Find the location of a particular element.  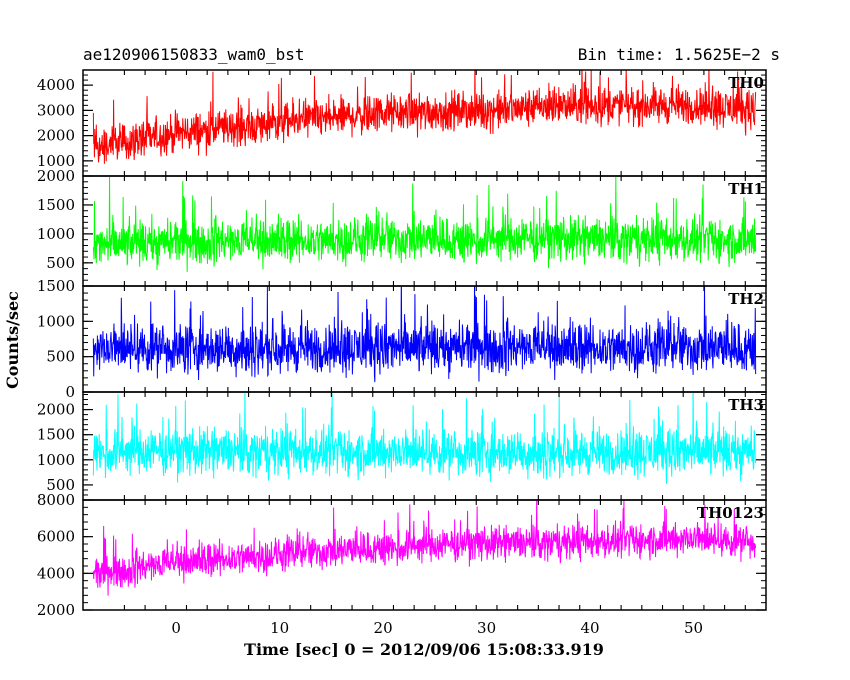

y-axis-label: Counts/sec is located at coordinates (12, 340).